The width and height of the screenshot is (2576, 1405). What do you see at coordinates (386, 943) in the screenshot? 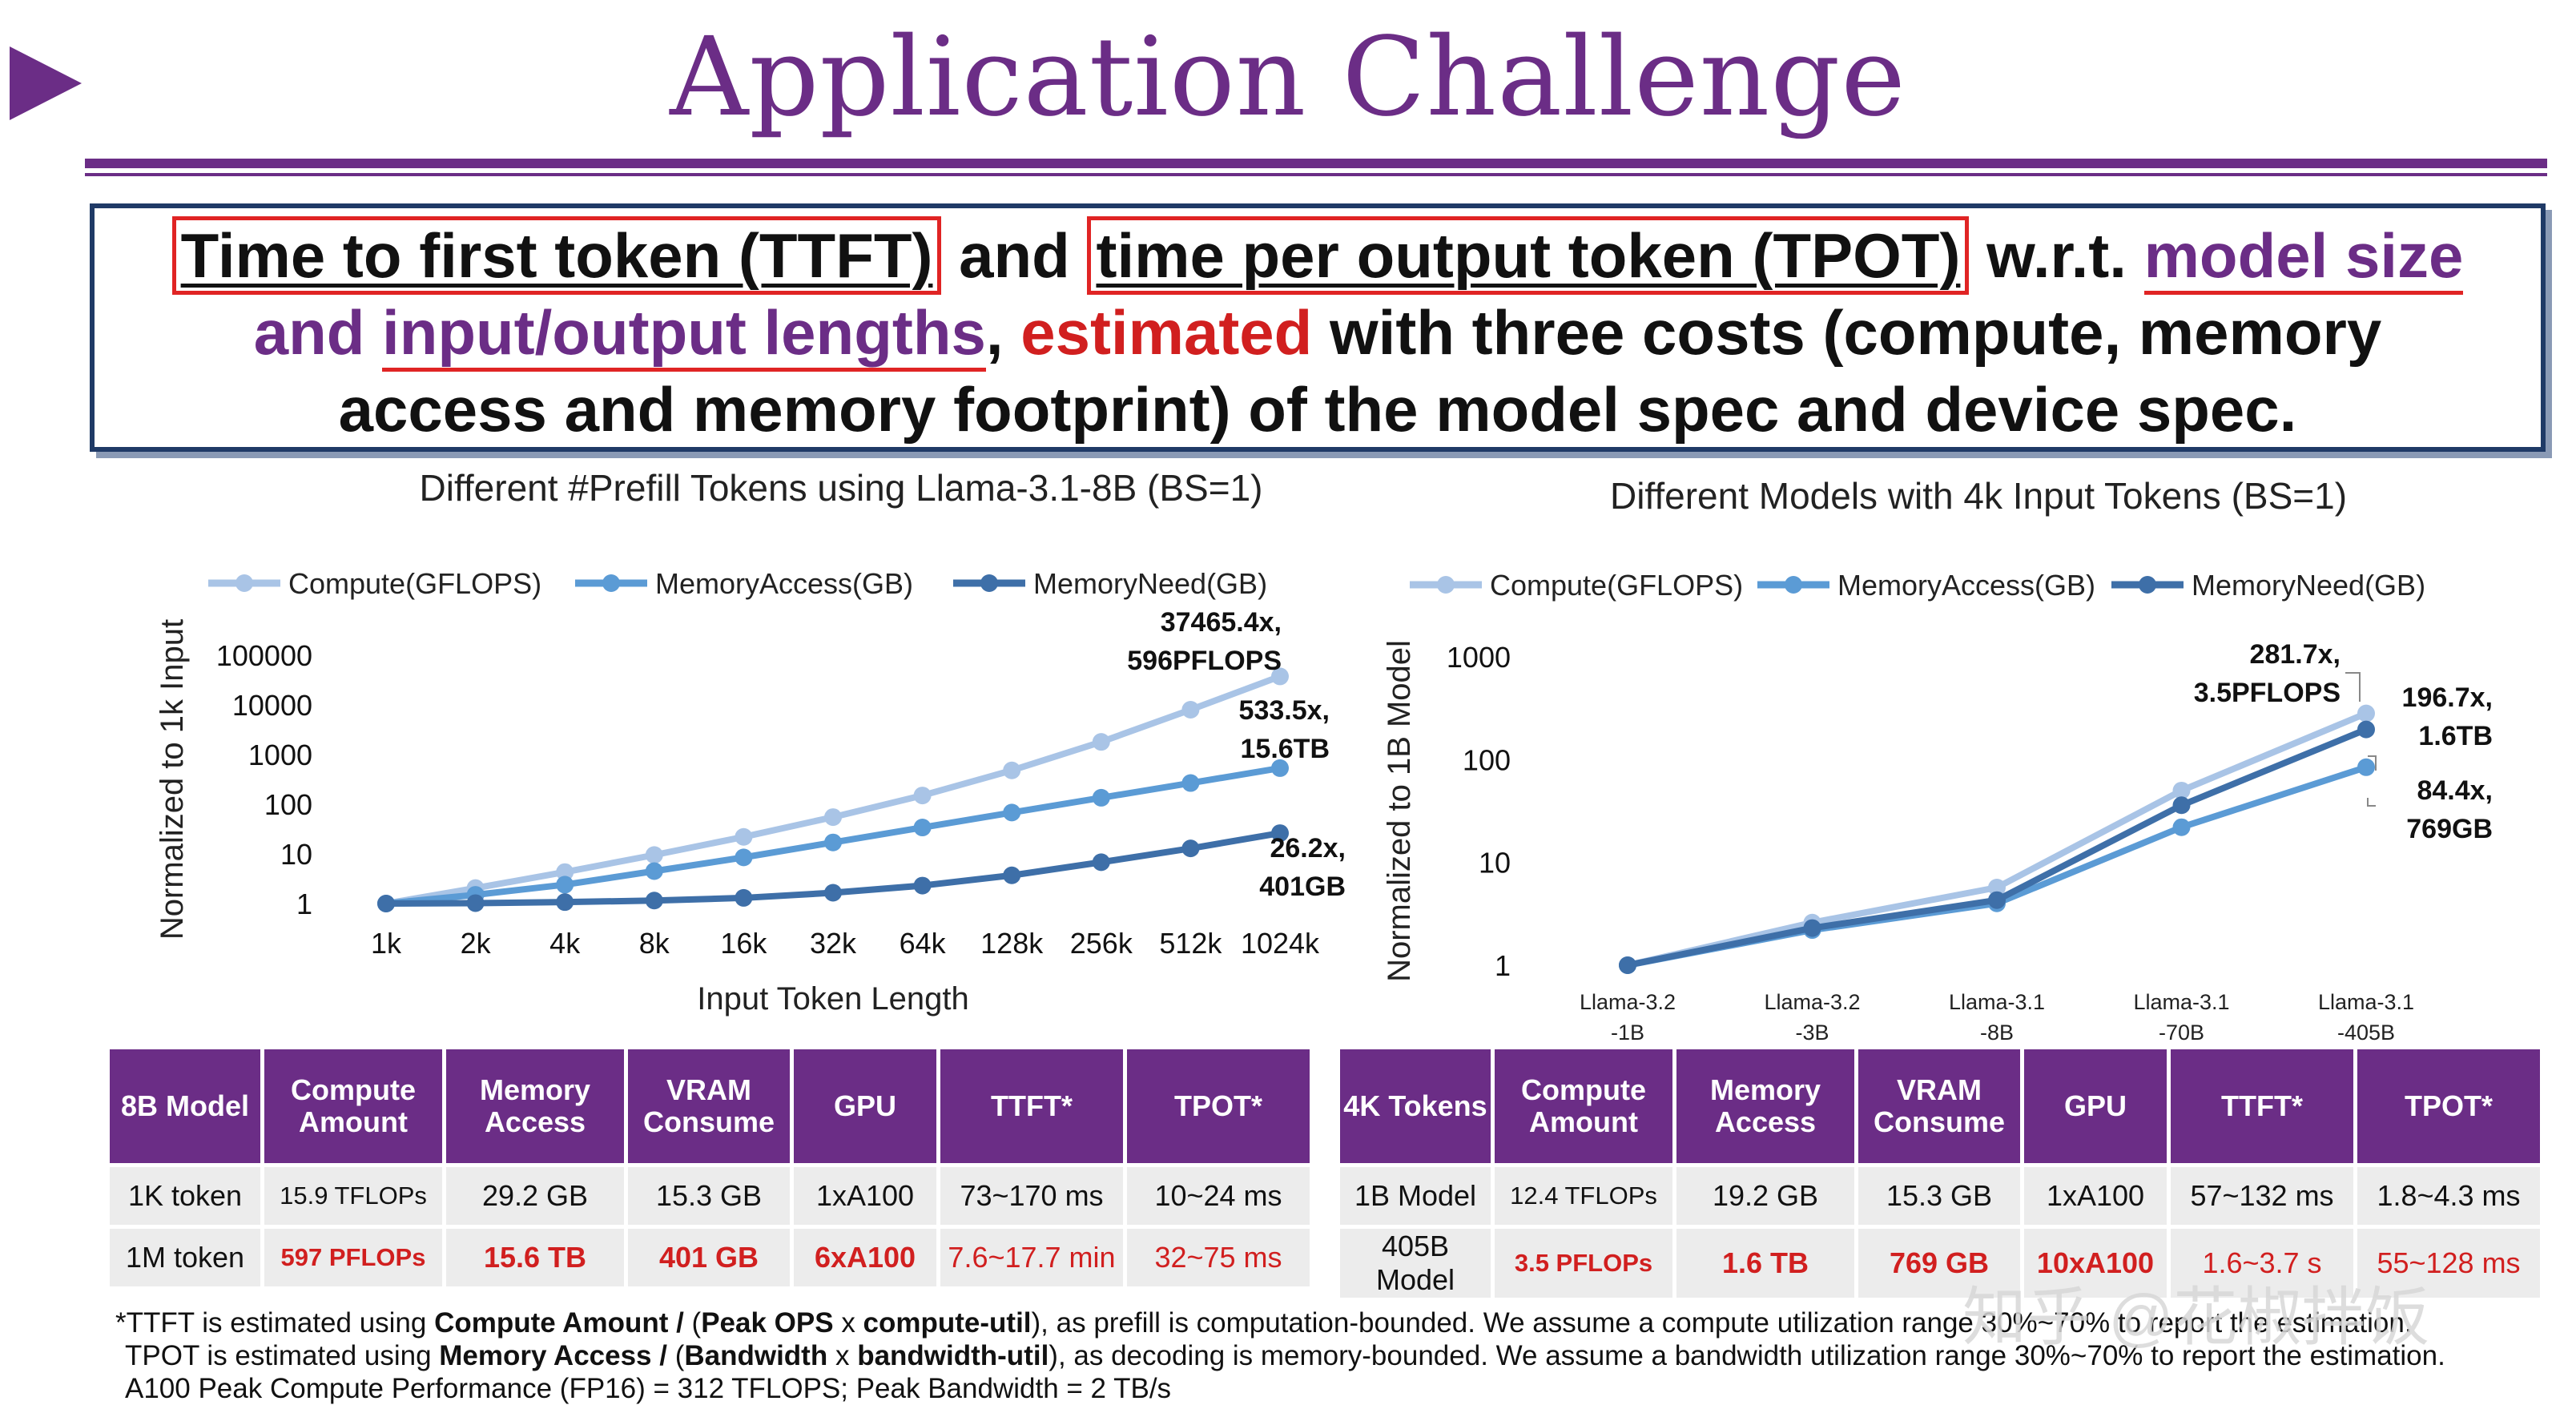
I see `x-tick-label: 1k` at bounding box center [386, 943].